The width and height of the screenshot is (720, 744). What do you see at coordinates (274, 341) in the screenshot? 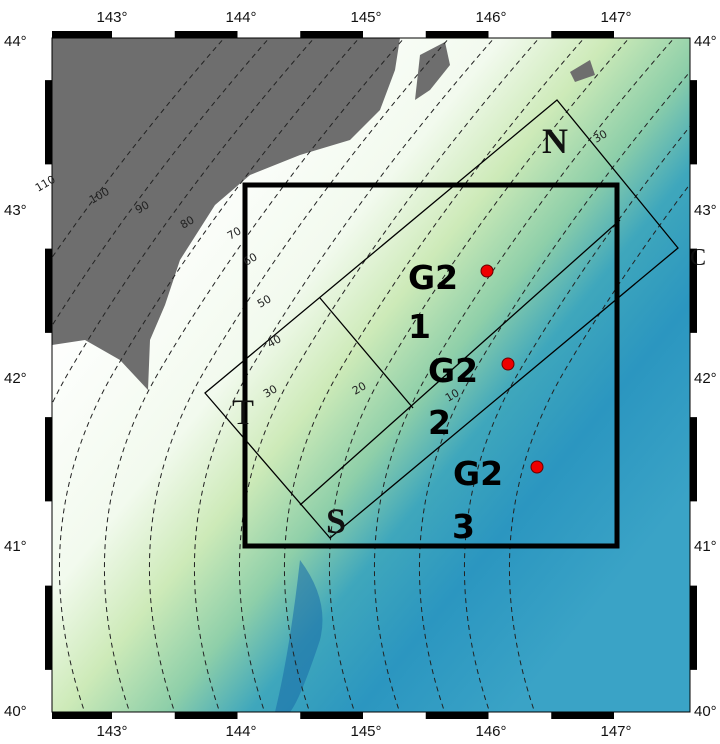
I see `contour-label: 40` at bounding box center [274, 341].